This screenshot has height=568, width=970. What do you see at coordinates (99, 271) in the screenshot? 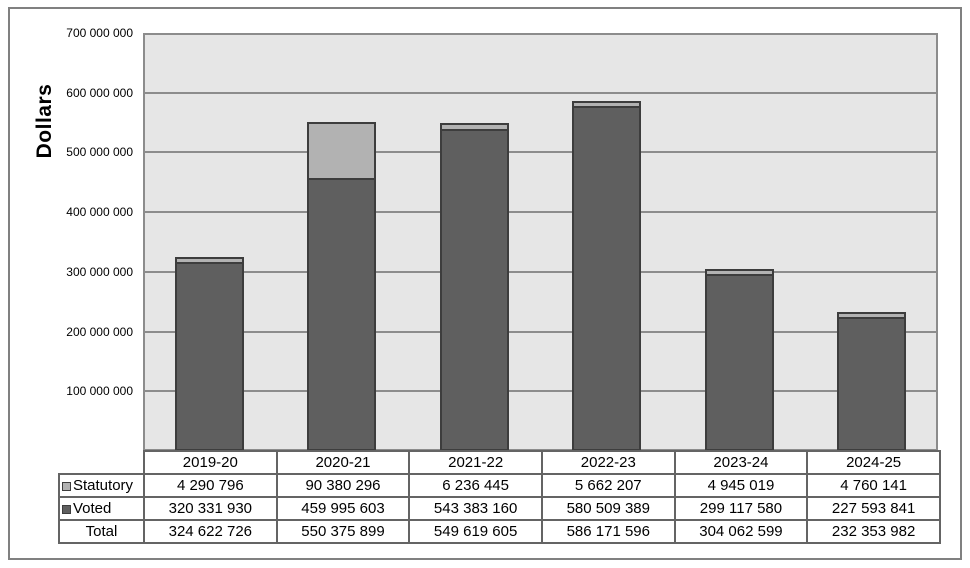
I see `y-tick-label: 300 000 000` at bounding box center [99, 271].